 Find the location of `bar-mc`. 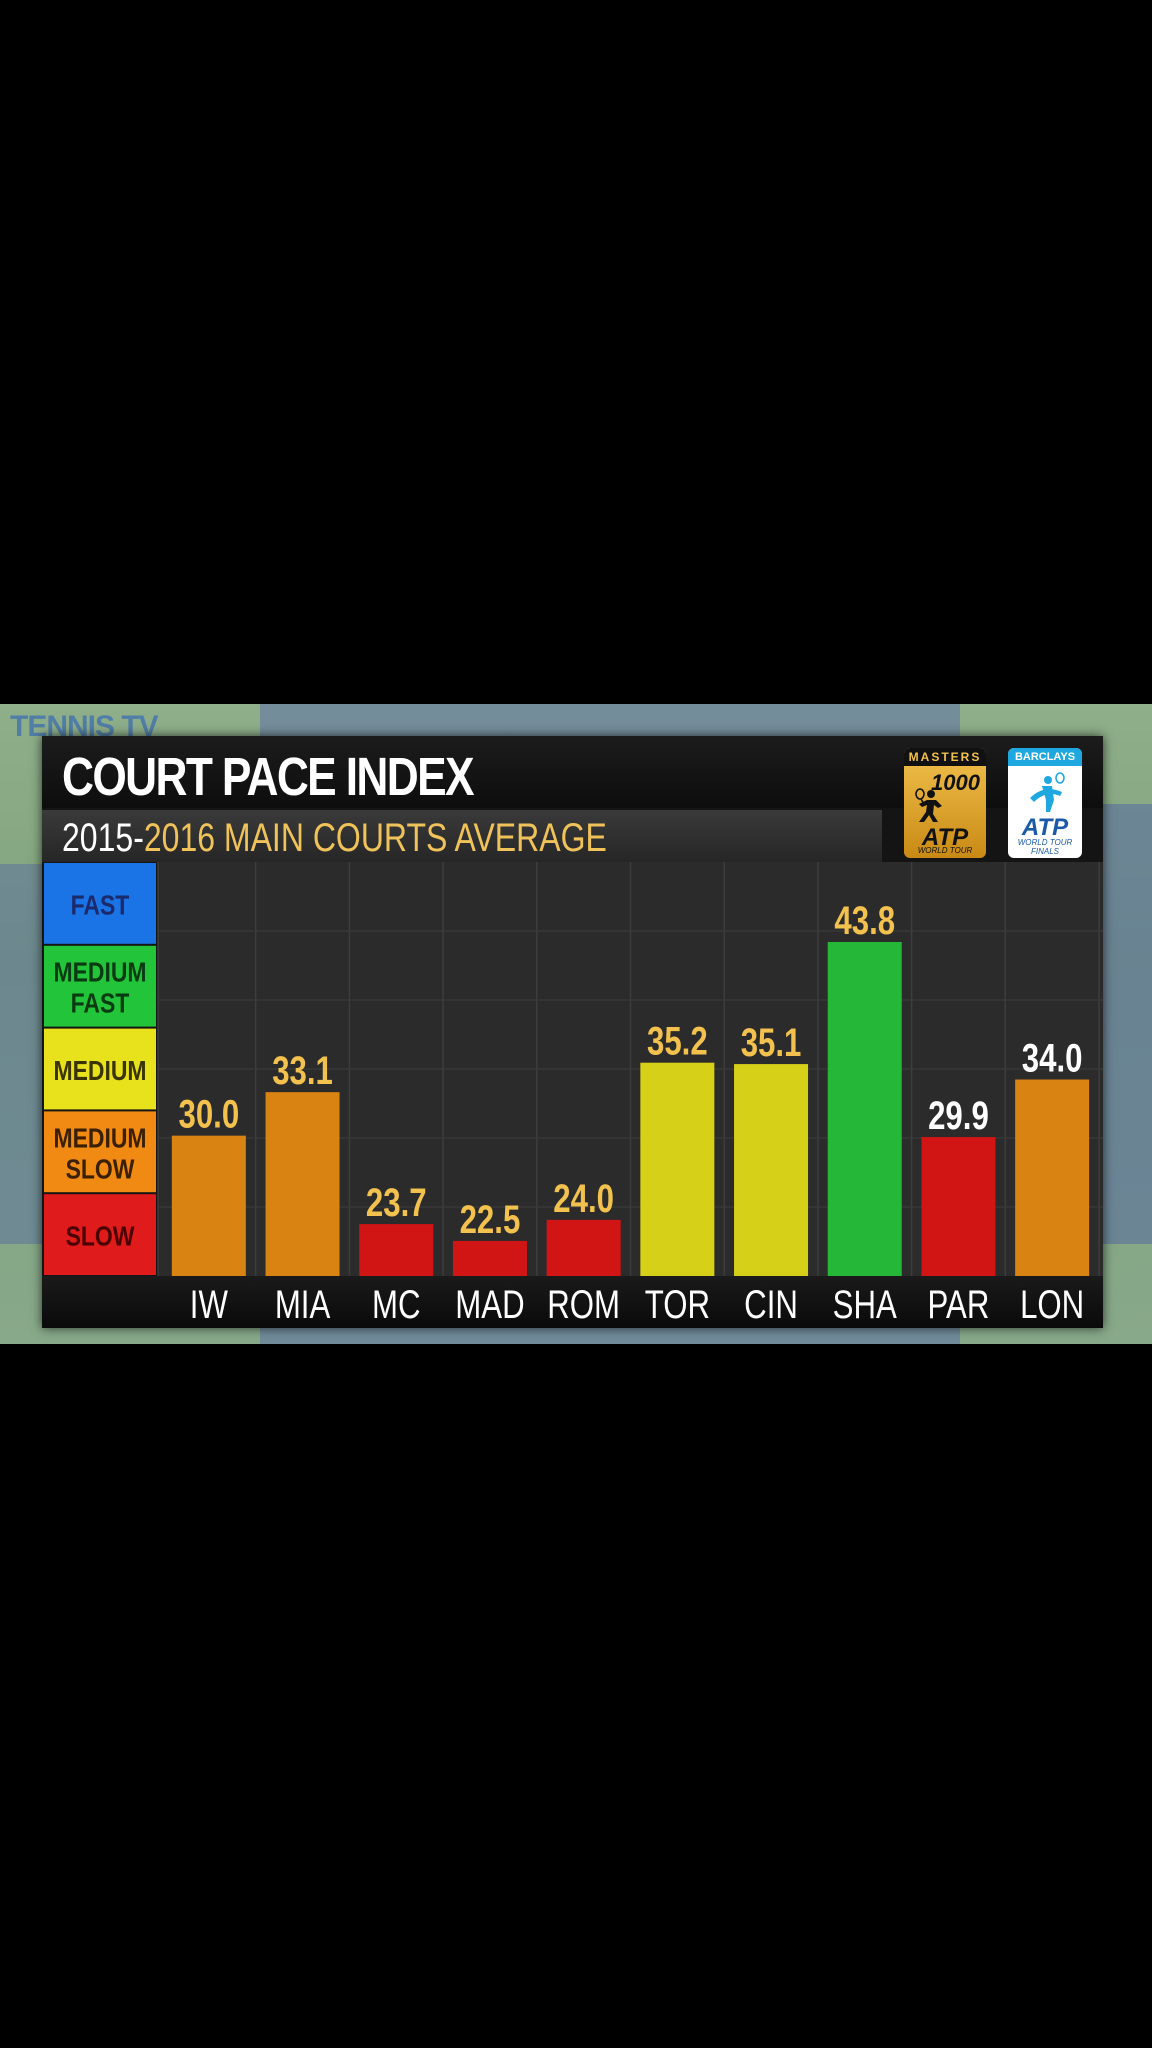

bar-mc is located at coordinates (396, 1250).